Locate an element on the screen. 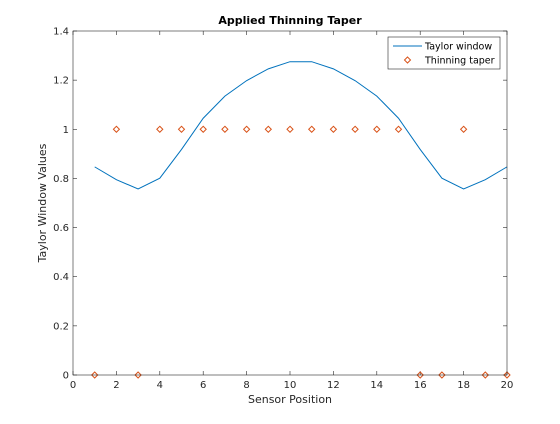 The height and width of the screenshot is (424, 560). legend-label-taylor-window: Taylor window is located at coordinates (458, 47).